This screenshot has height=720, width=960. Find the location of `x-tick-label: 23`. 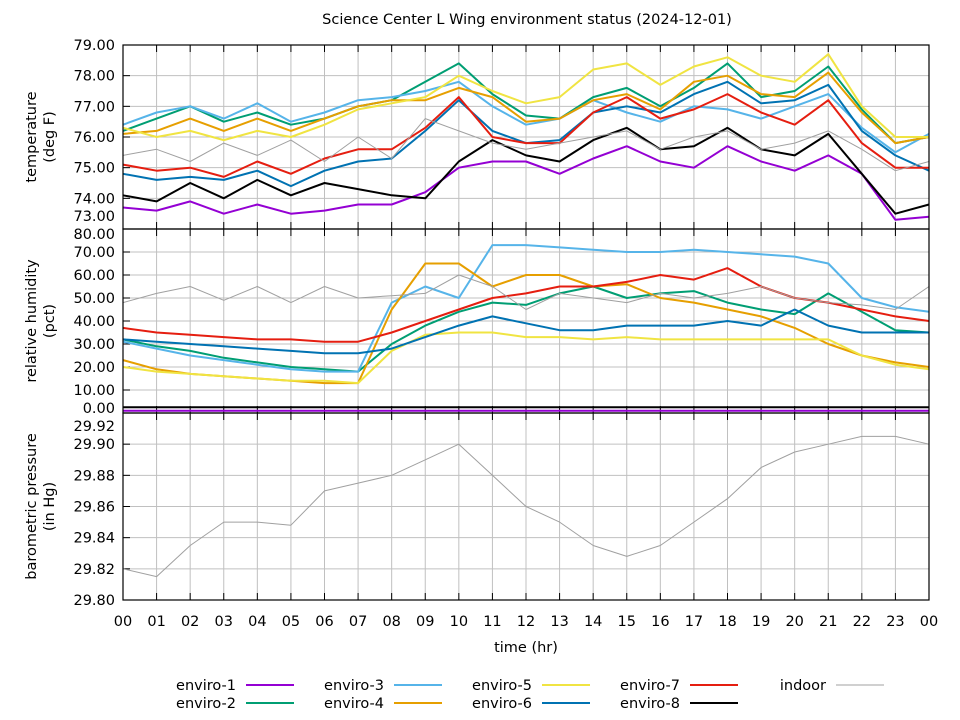

x-tick-label: 23 is located at coordinates (895, 622).